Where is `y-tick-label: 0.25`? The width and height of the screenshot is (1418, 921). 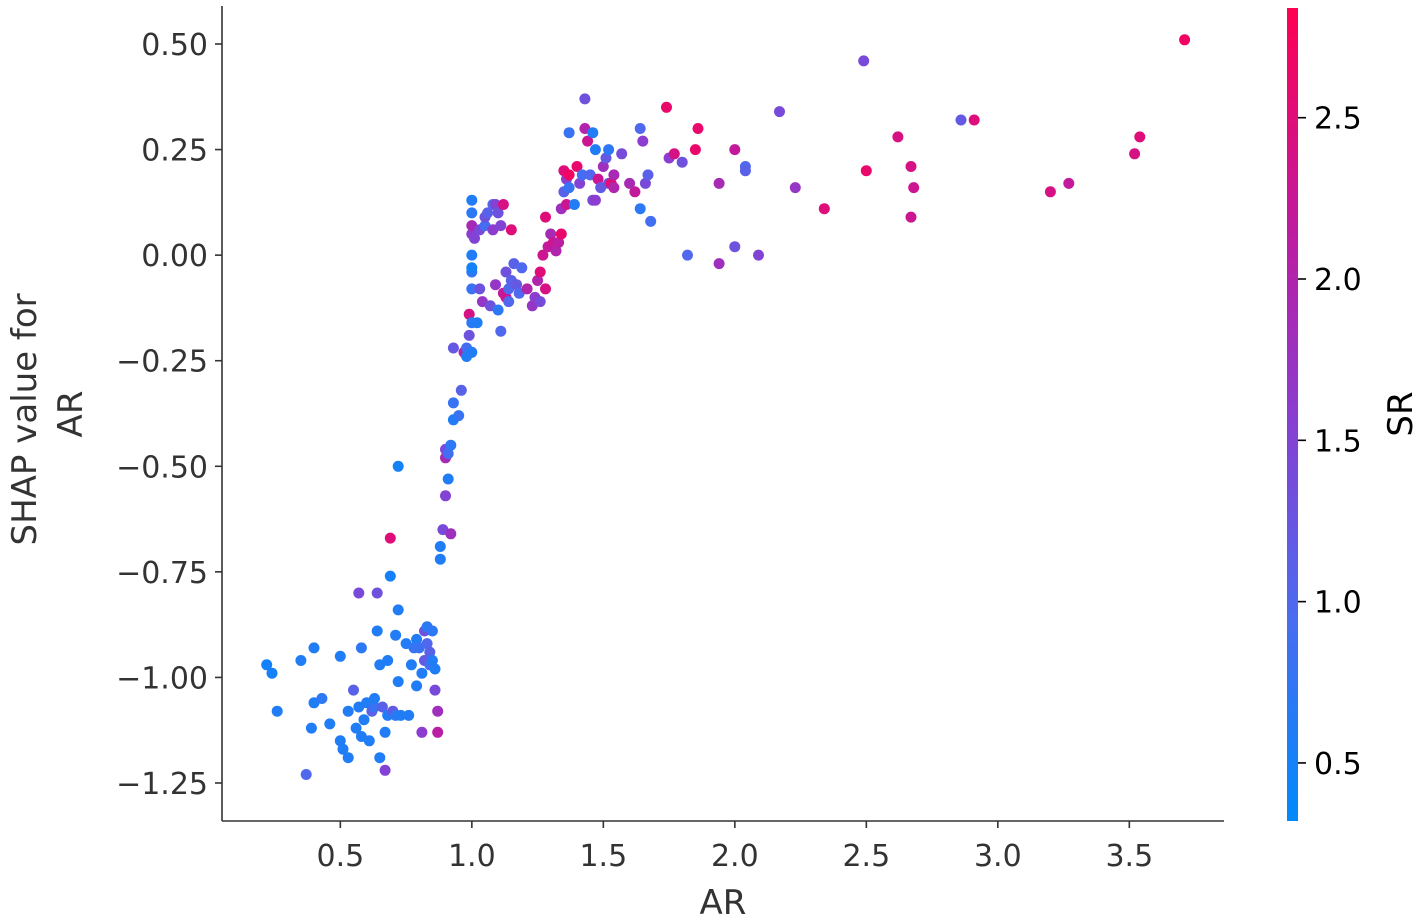
y-tick-label: 0.25 is located at coordinates (174, 151).